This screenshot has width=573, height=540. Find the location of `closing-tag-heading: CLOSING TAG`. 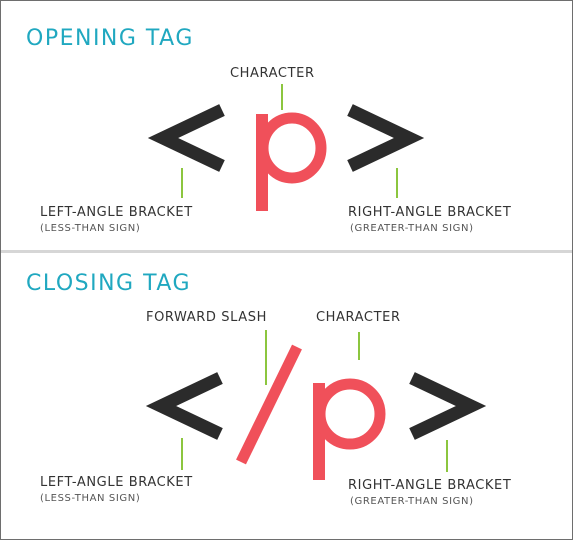

closing-tag-heading: CLOSING TAG is located at coordinates (109, 283).